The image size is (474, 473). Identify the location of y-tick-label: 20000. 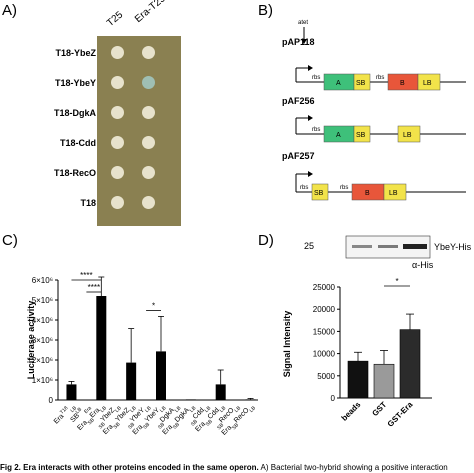
(324, 309).